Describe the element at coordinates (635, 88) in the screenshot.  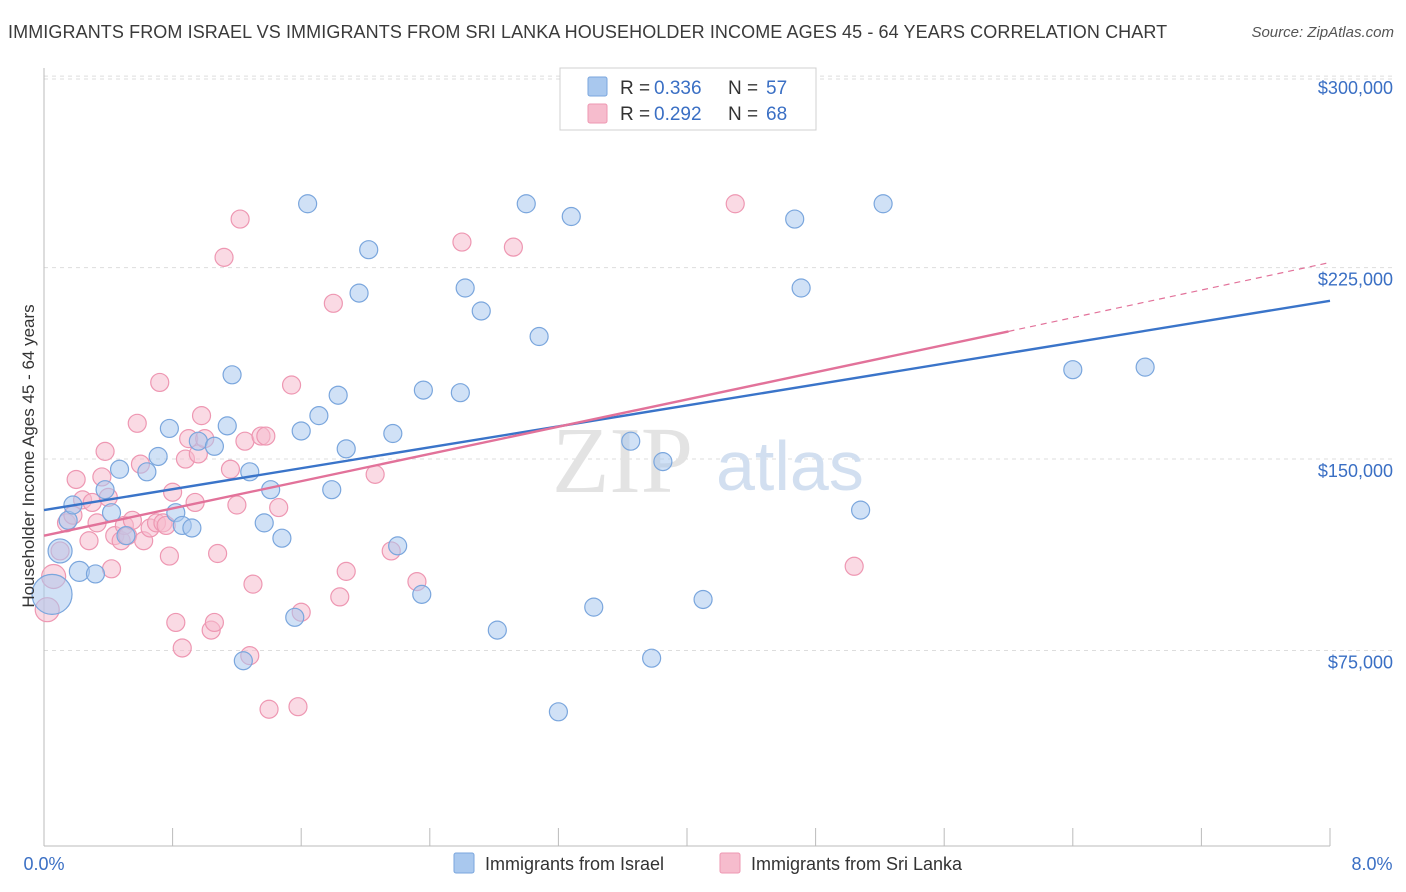
I see `legend-r-label-israel: R =` at that location.